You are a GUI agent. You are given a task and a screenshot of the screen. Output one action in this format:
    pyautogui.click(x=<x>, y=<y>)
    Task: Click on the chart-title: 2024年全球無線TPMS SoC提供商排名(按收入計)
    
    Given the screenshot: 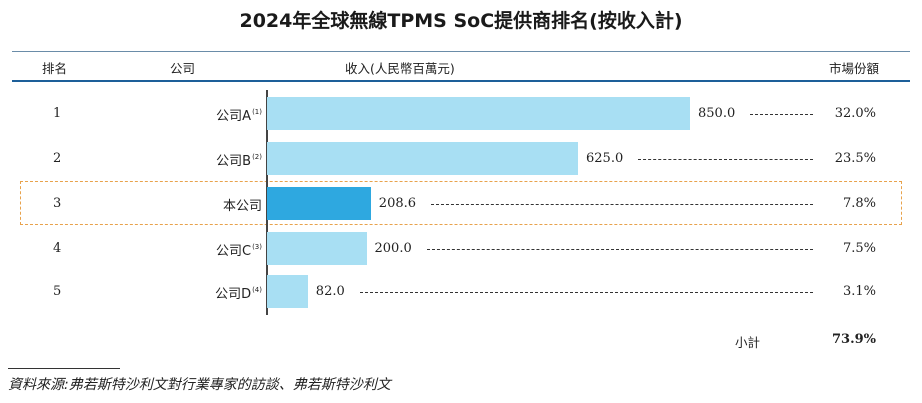 What is the action you would take?
    pyautogui.click(x=461, y=21)
    